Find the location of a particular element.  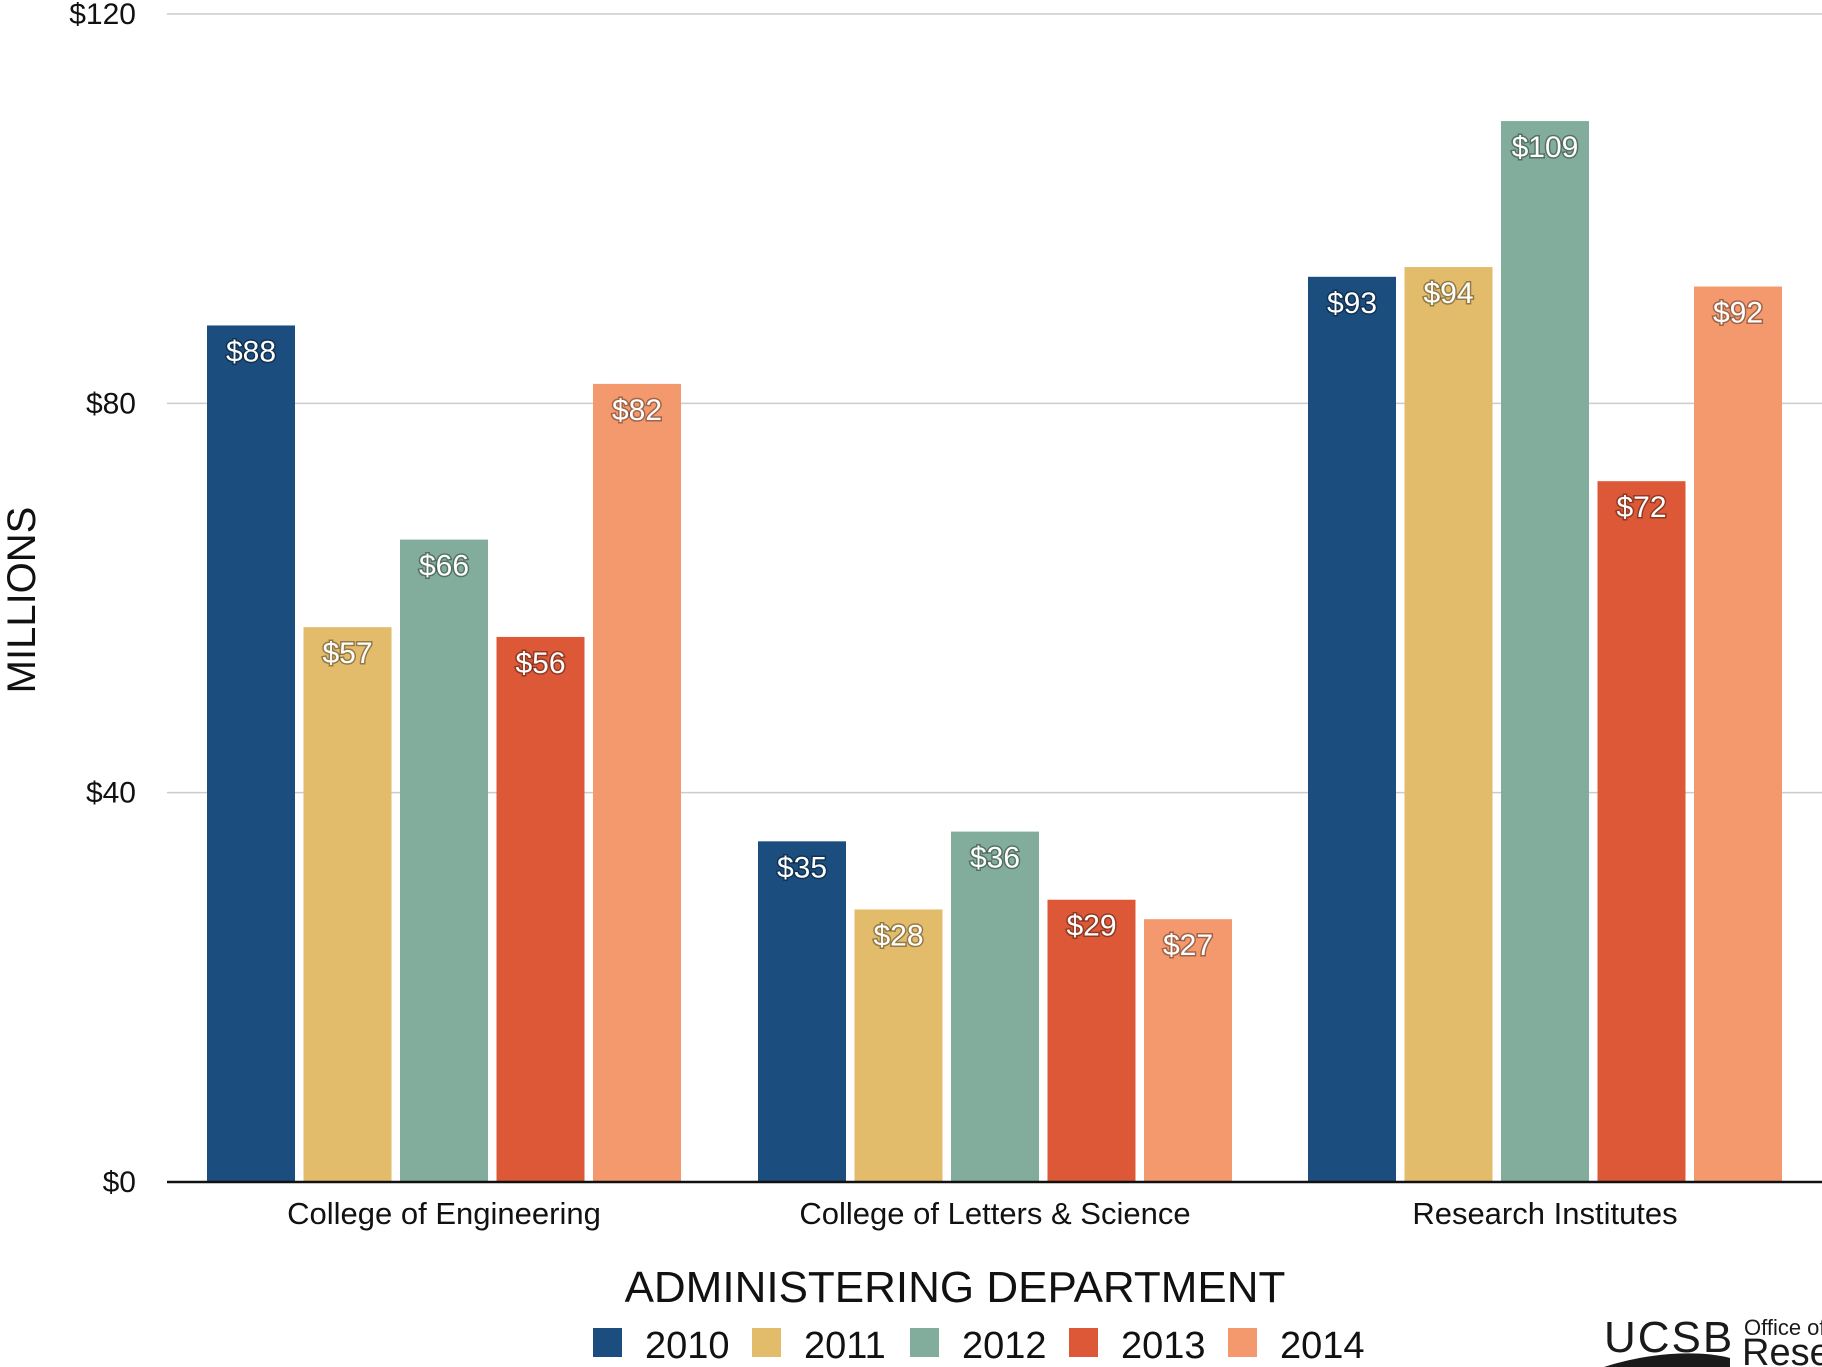

category-label: Research Institutes is located at coordinates (1544, 1213).